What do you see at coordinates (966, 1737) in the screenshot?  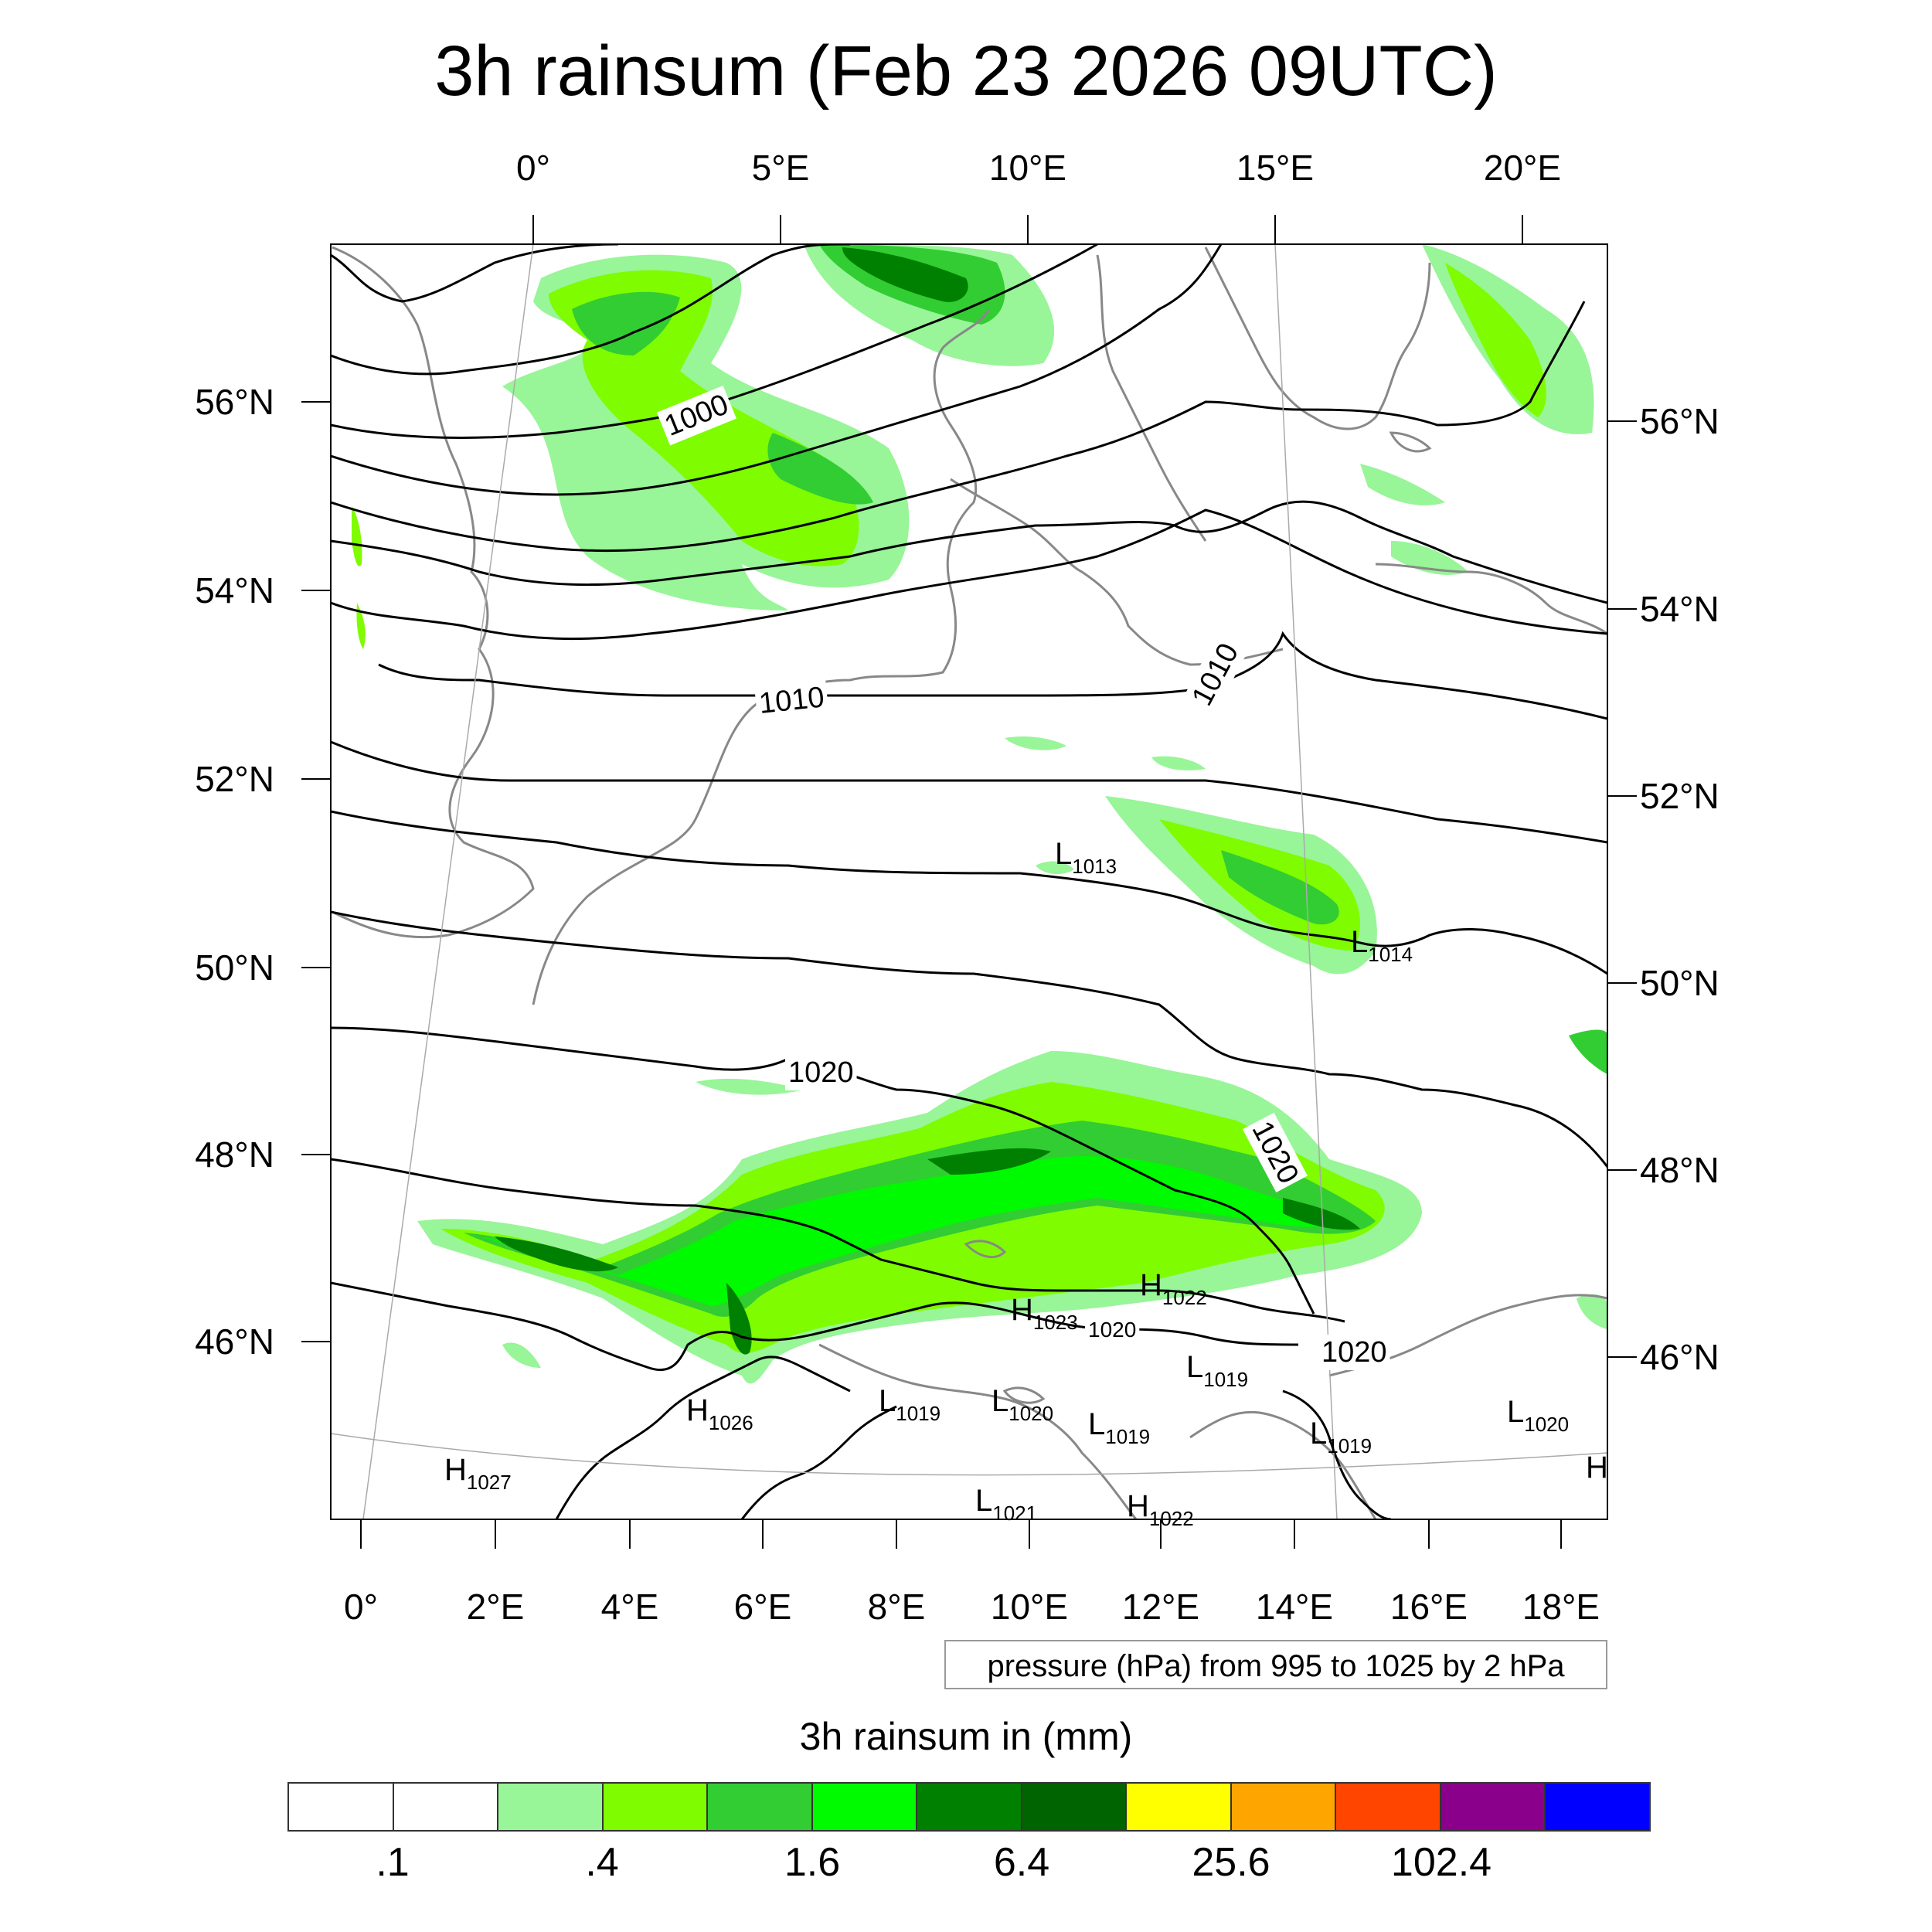 I see `colorbar-title: 3h rainsum in (mm)` at bounding box center [966, 1737].